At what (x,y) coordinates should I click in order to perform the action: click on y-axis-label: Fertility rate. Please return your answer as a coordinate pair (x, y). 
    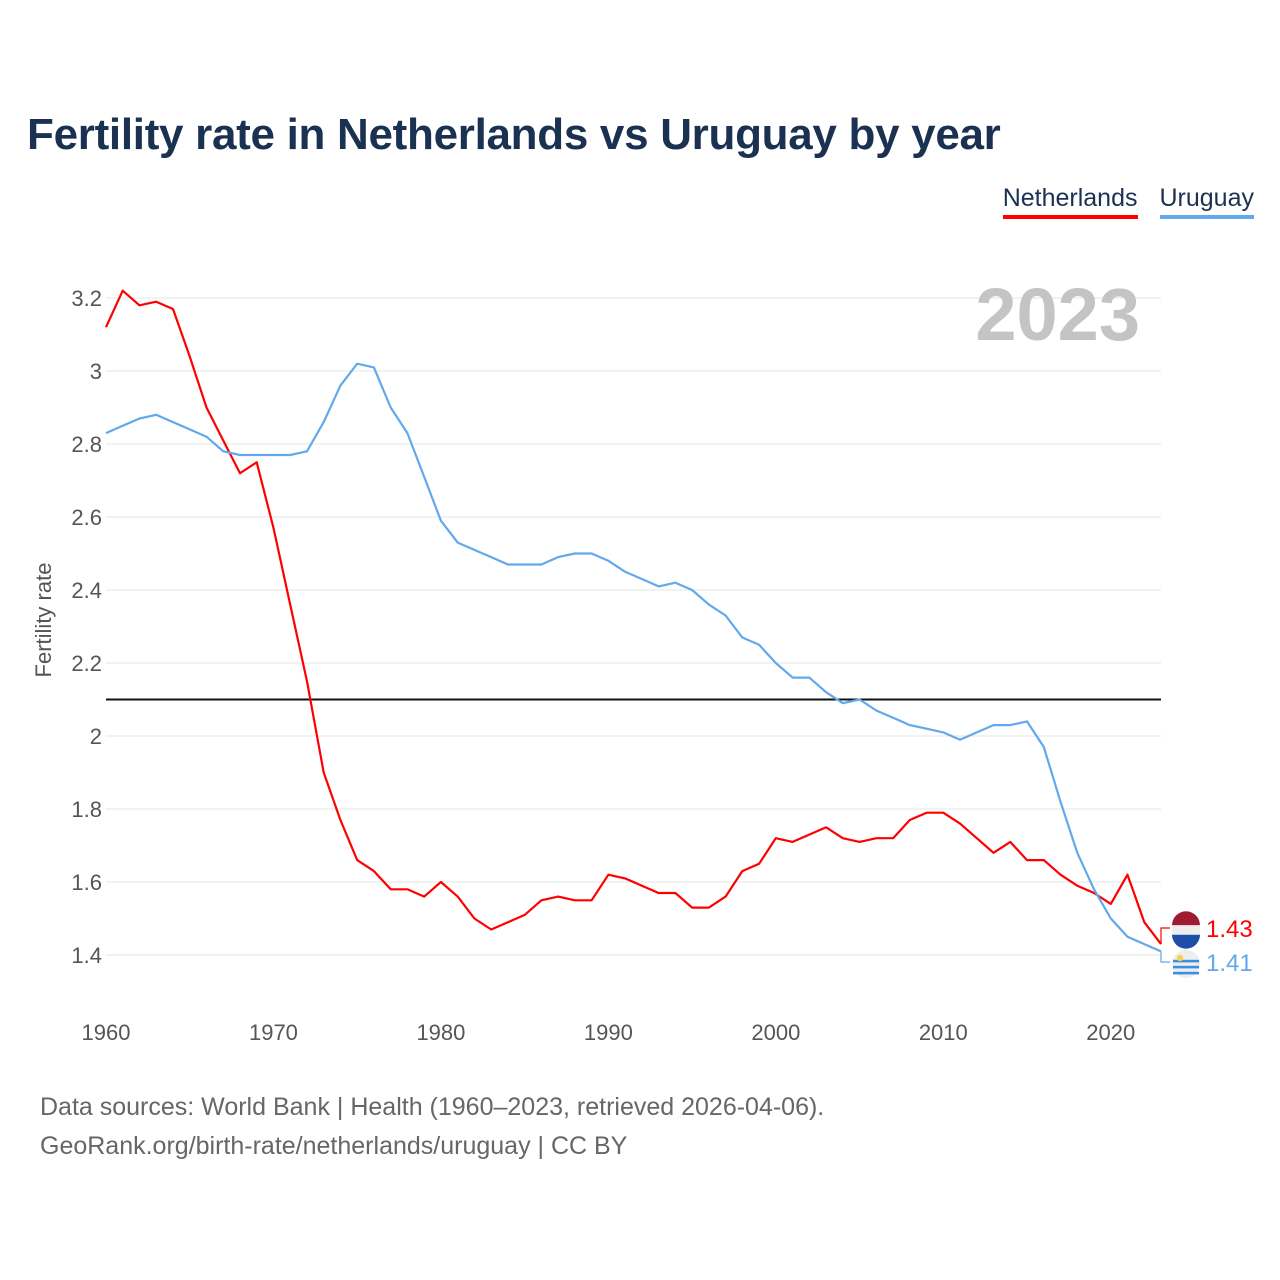
    Looking at the image, I should click on (43, 620).